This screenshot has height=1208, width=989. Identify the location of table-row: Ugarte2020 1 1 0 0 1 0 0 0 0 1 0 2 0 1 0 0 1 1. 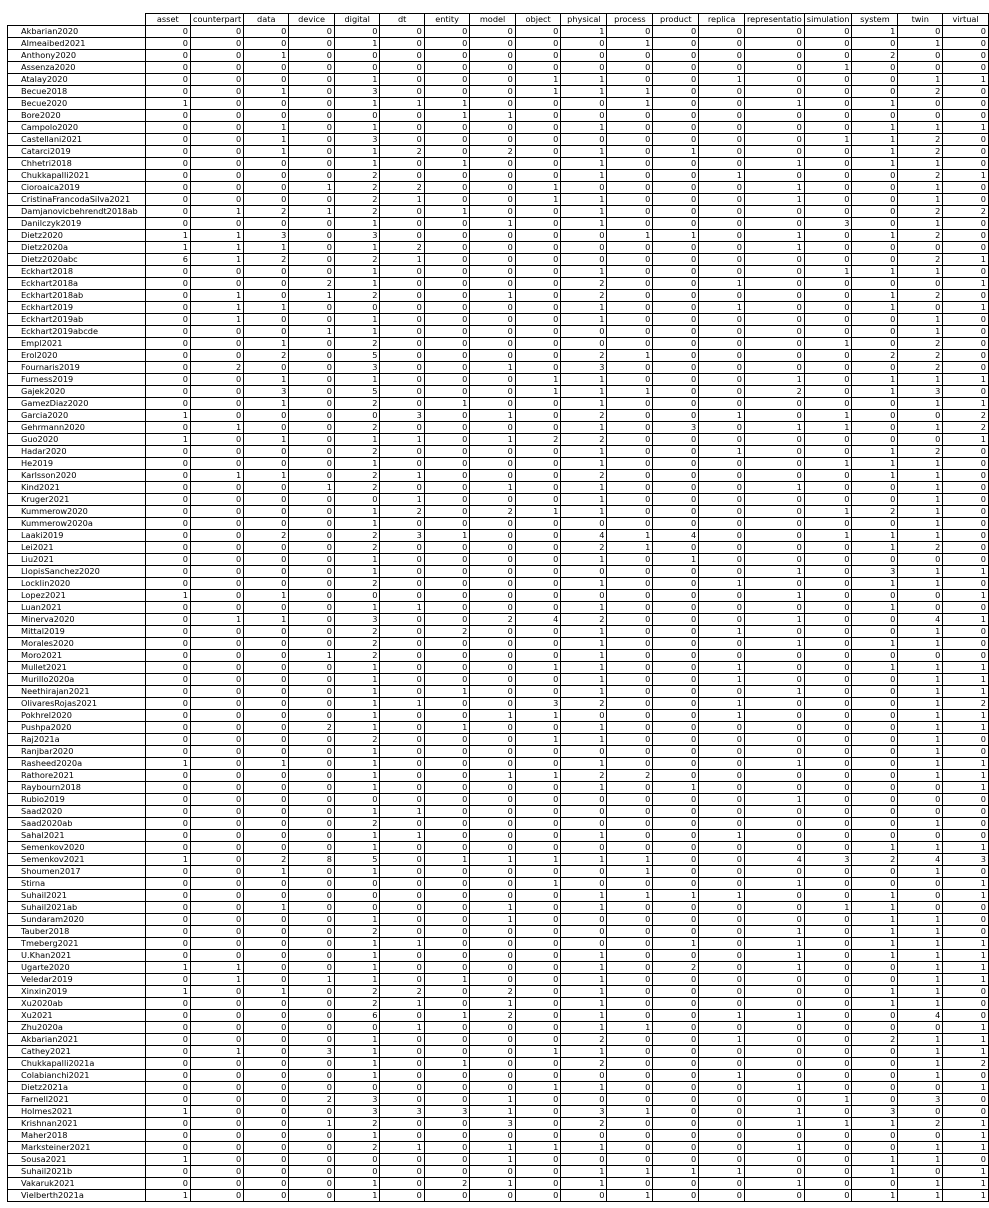
(498, 967).